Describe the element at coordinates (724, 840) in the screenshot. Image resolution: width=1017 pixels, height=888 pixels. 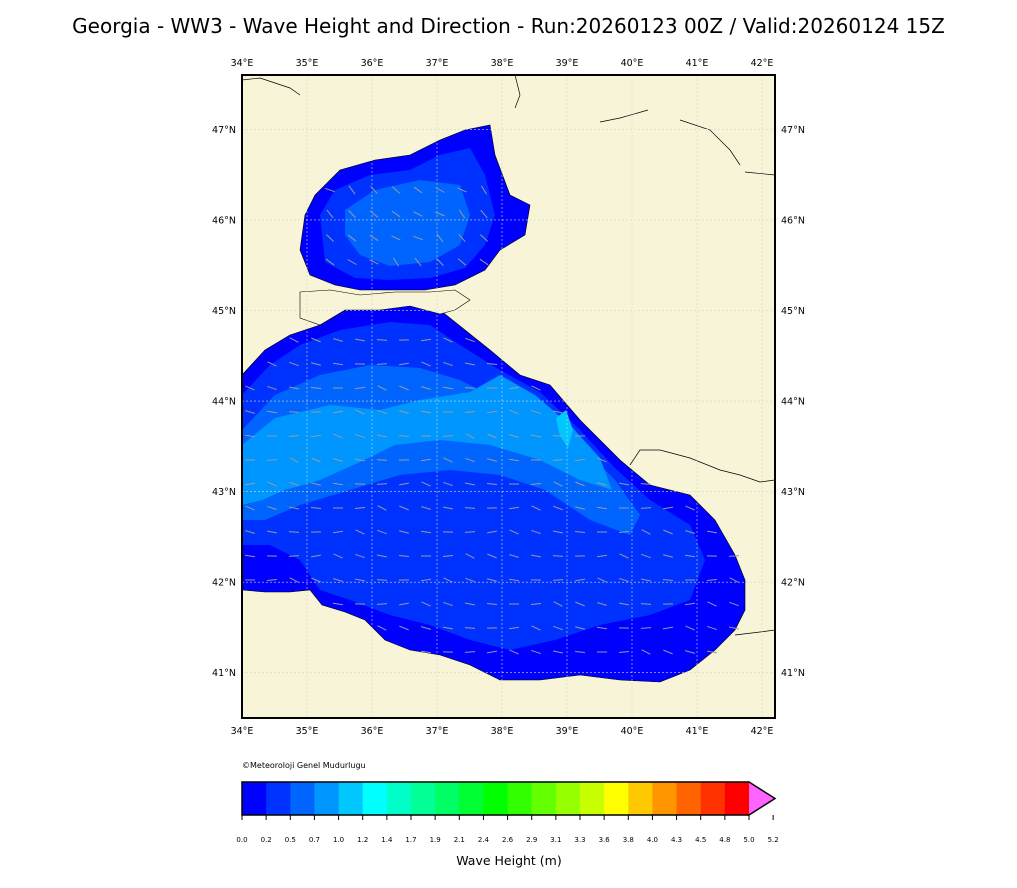
I see `colorbar-tick-label: 4.8` at that location.